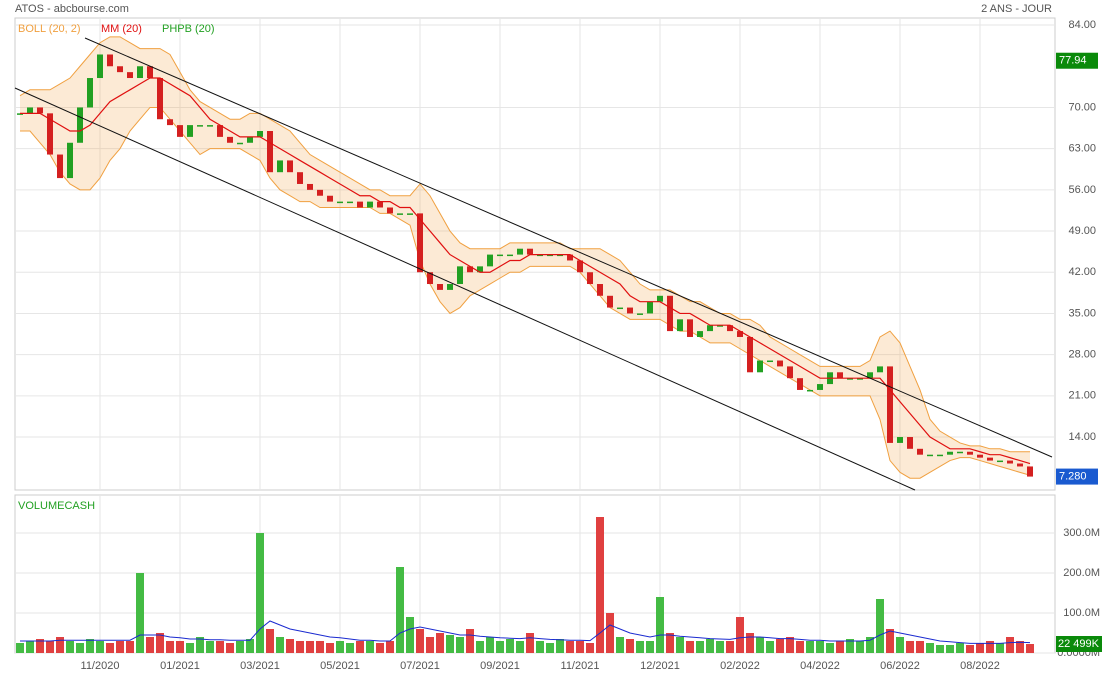 The image size is (1102, 677). What do you see at coordinates (340, 666) in the screenshot?
I see `x-tick-label: 05/2021` at bounding box center [340, 666].